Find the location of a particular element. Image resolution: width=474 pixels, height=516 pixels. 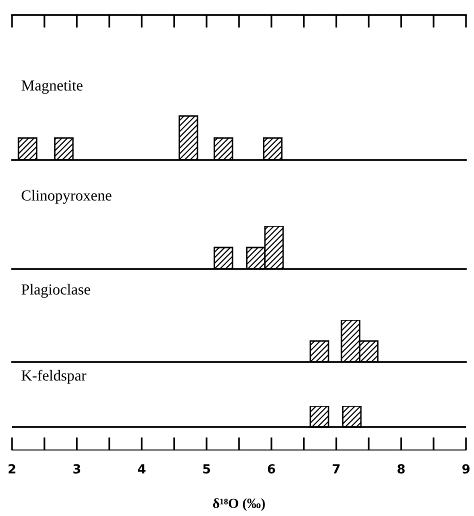

x-tick-label: 3 is located at coordinates (76, 469).